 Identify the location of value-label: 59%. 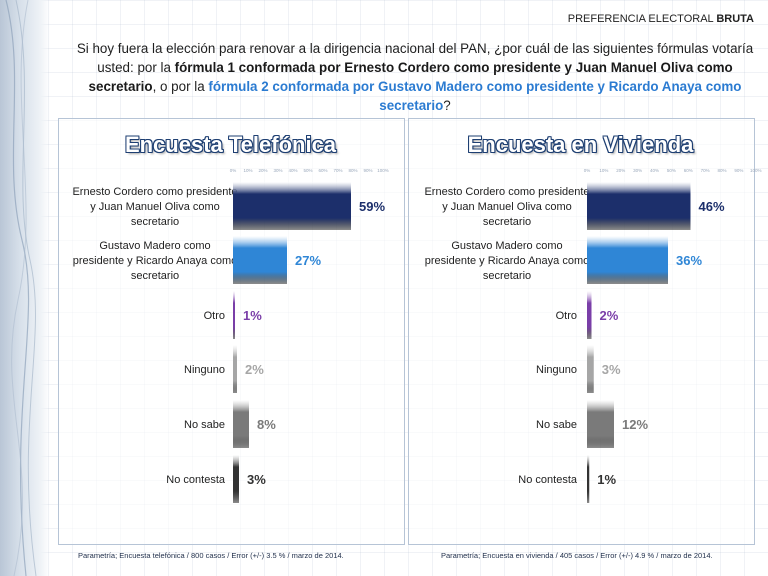
(372, 206).